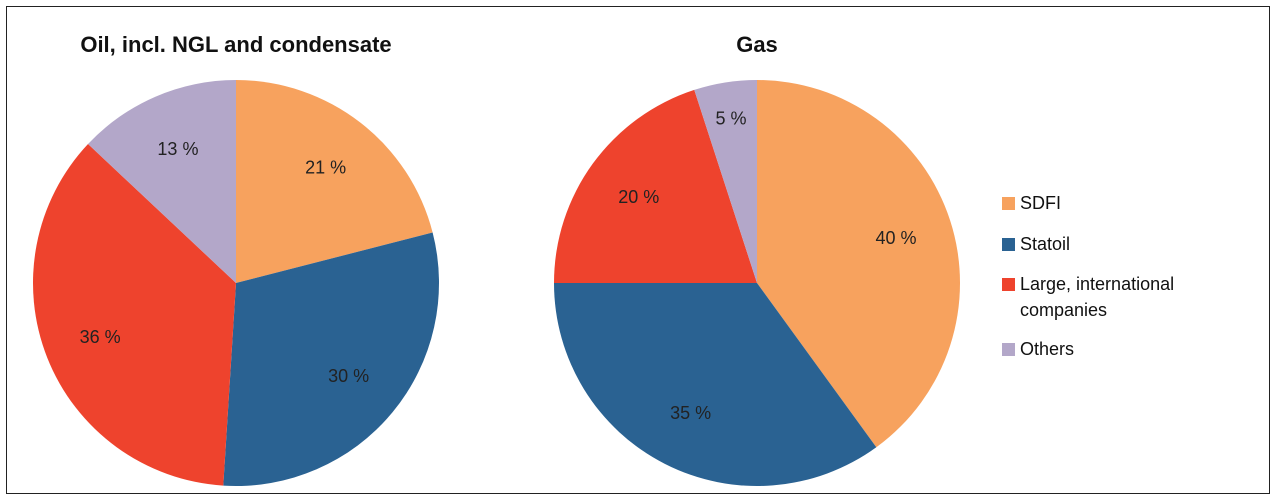  What do you see at coordinates (690, 413) in the screenshot?
I see `gas-slice-label: 35 %` at bounding box center [690, 413].